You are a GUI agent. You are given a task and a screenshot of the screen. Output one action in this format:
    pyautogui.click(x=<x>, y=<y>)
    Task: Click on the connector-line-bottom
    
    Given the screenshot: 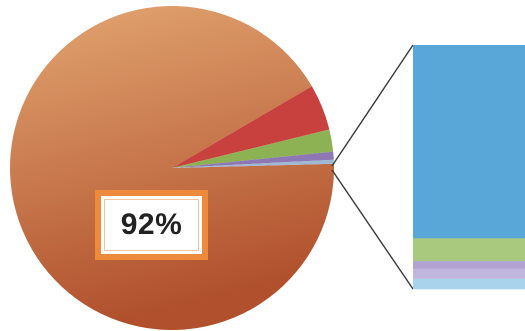 What is the action you would take?
    pyautogui.click(x=372, y=229)
    